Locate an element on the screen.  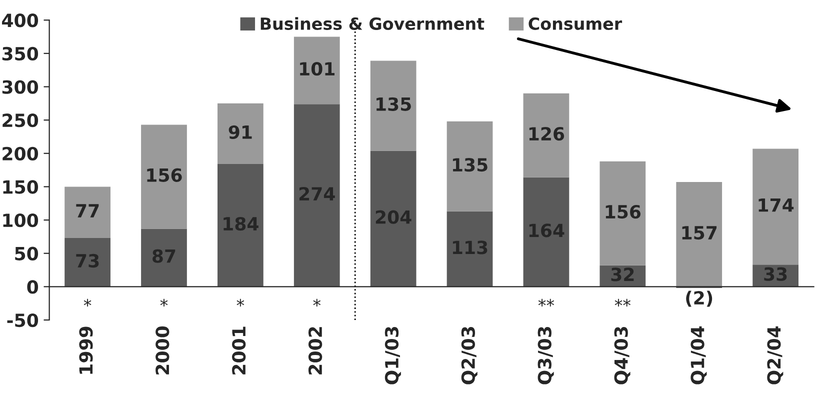
x-tick-label: Q1/04 is located at coordinates (698, 355).